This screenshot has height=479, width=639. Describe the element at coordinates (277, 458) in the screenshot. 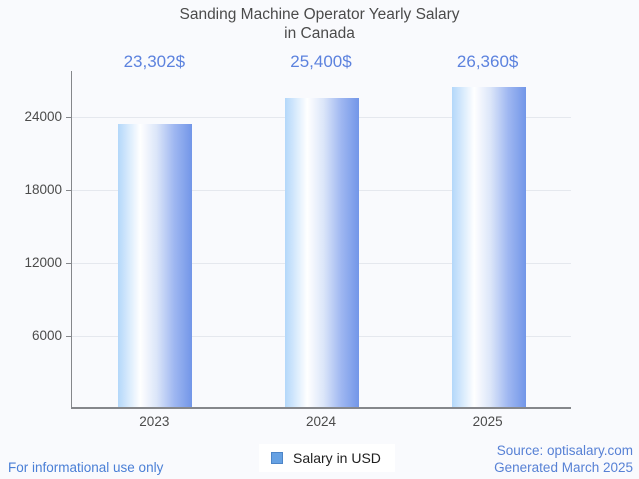

I see `legend-swatch-icon` at that location.